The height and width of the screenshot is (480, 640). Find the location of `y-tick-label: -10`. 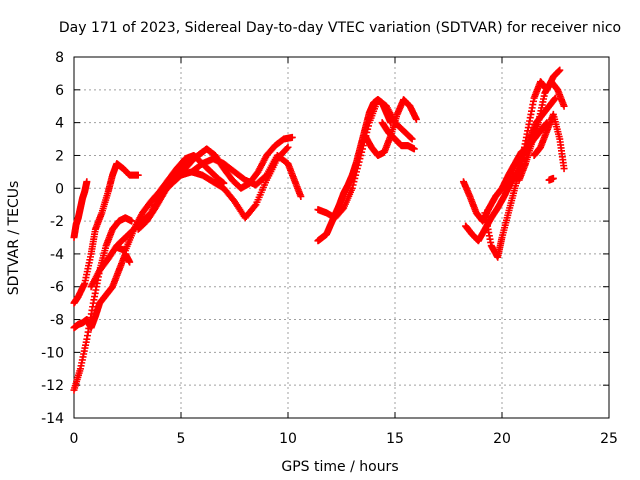

y-tick-label: -10 is located at coordinates (52, 353).